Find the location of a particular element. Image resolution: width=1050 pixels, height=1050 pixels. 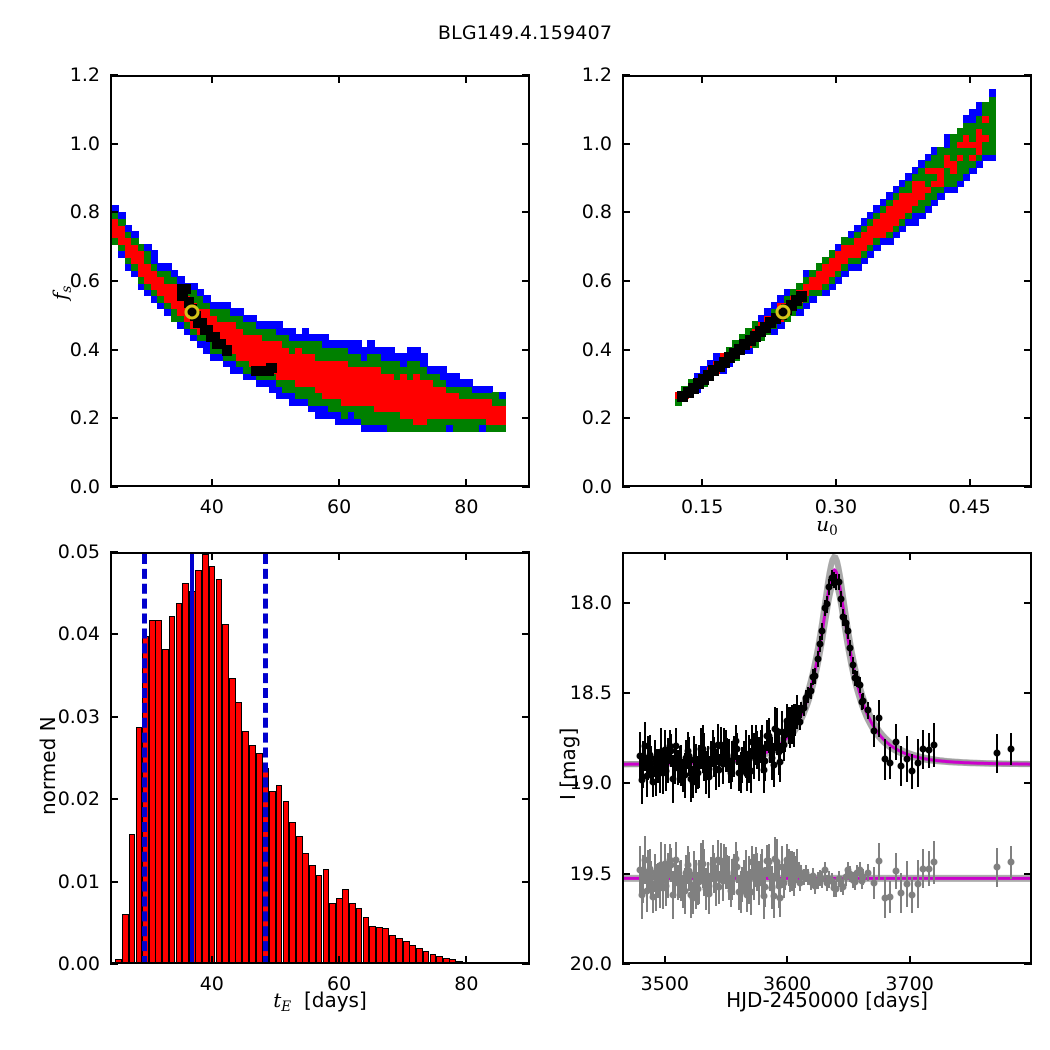

te-hist-xtick is located at coordinates (339, 556).